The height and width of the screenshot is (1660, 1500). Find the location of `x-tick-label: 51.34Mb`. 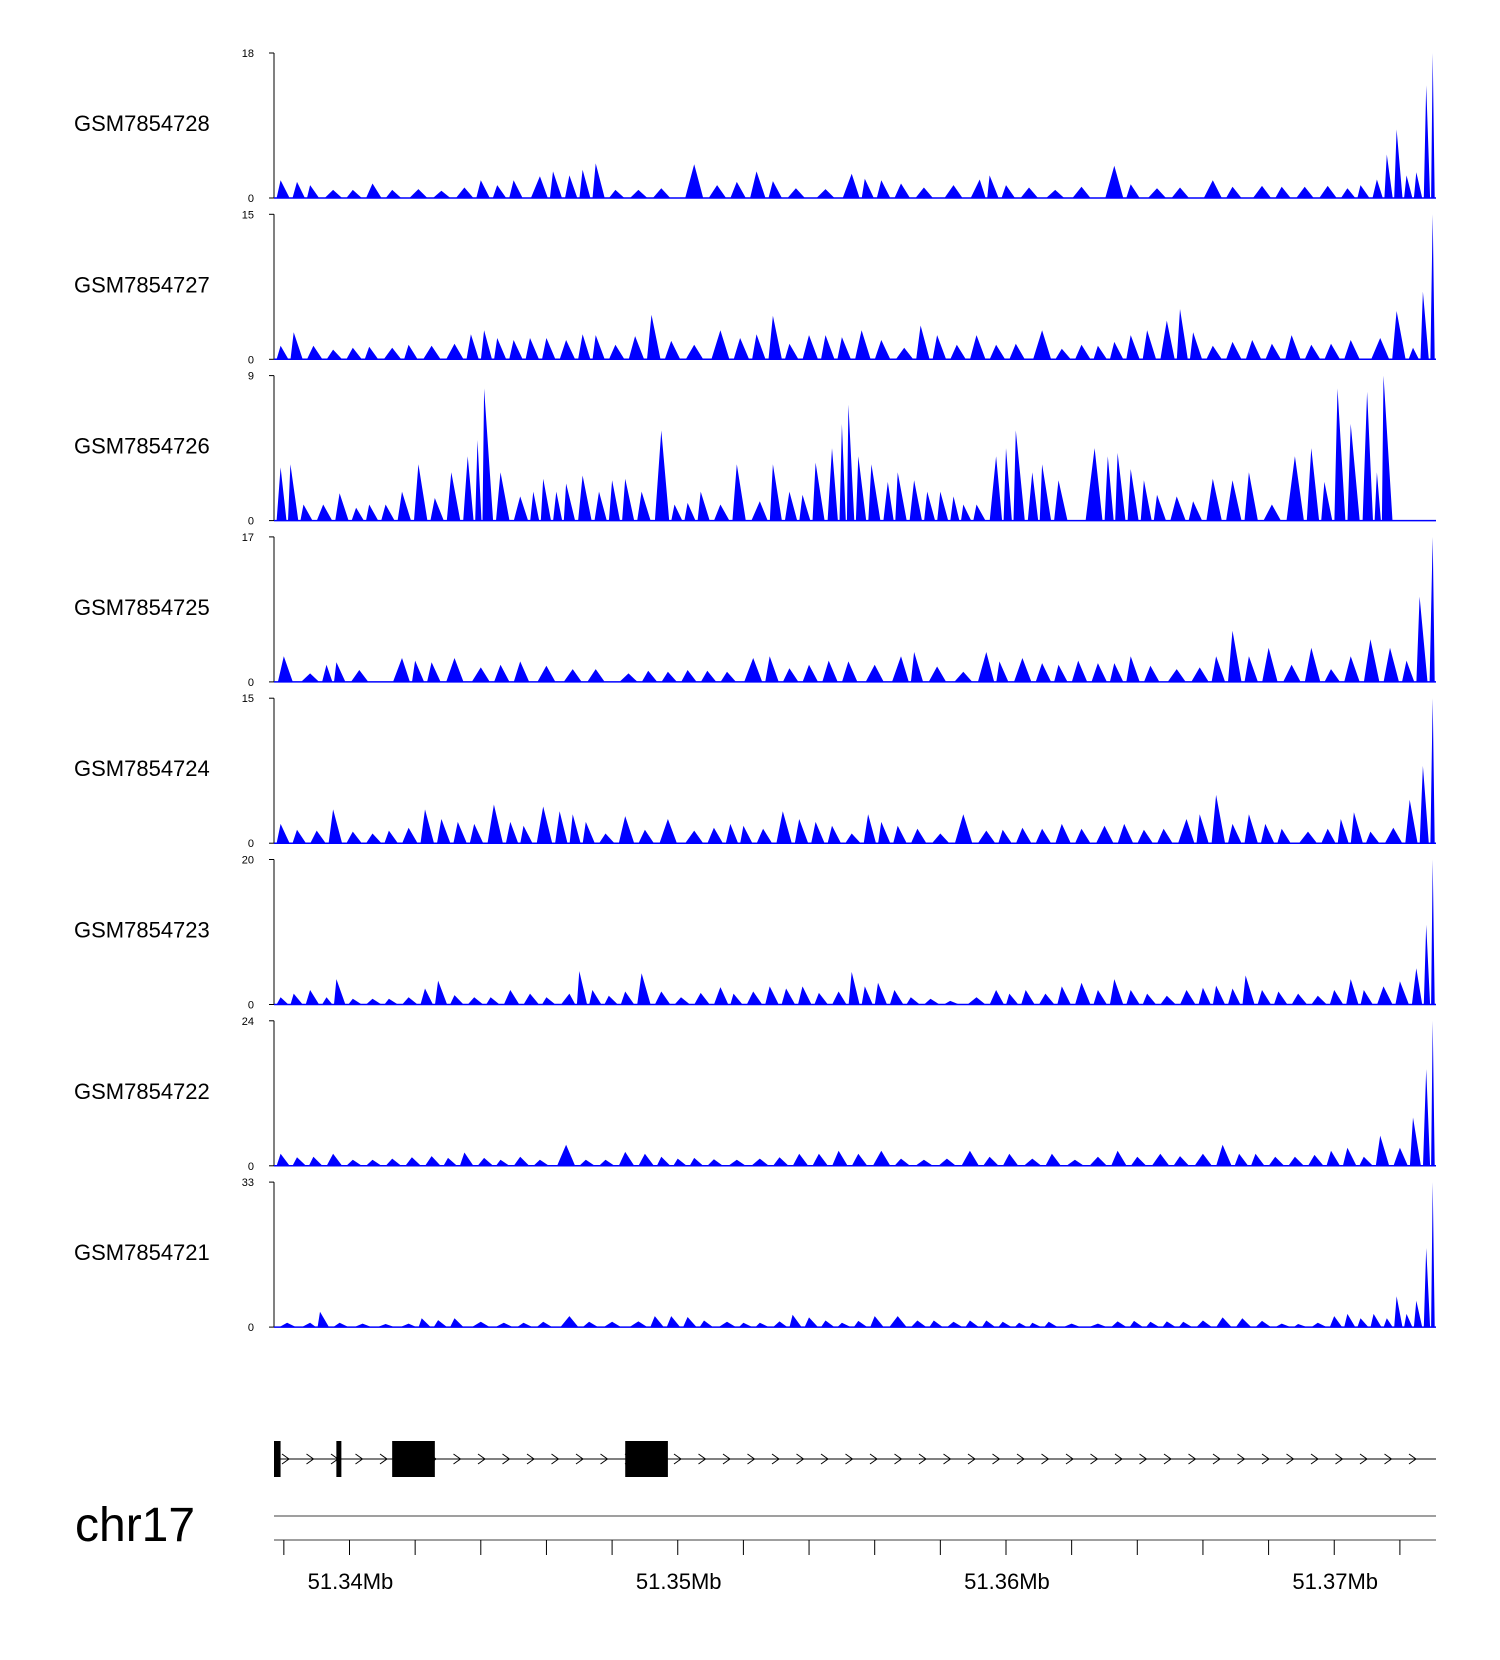

x-tick-label: 51.34Mb is located at coordinates (351, 1581).